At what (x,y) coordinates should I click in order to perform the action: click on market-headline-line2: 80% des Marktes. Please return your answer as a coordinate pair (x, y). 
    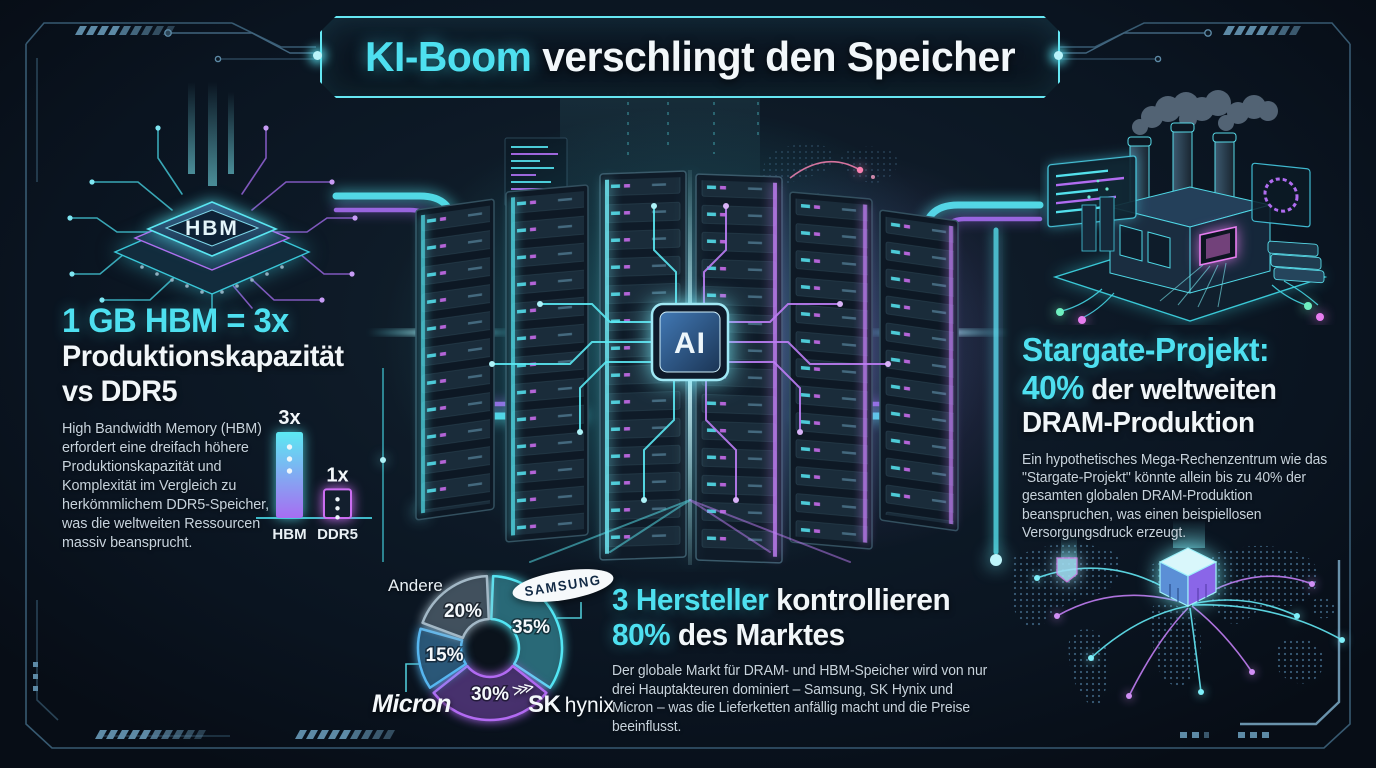
    Looking at the image, I should click on (803, 634).